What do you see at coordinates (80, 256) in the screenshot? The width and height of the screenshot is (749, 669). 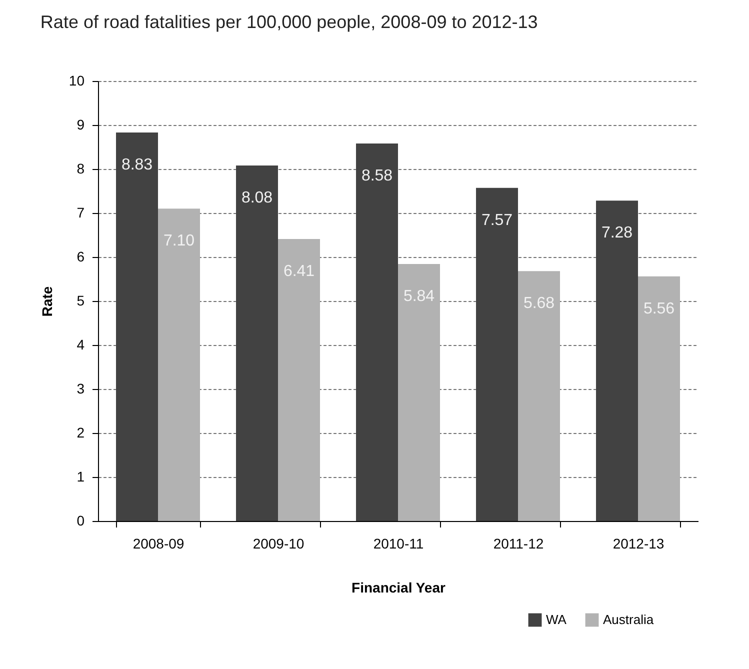 I see `y-tick-label: 6` at bounding box center [80, 256].